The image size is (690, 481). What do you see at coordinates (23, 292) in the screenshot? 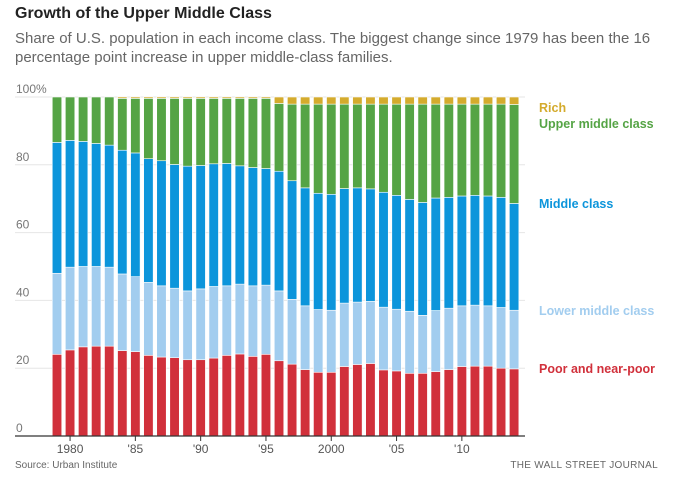
I see `y-tick-label: 40` at bounding box center [23, 292].